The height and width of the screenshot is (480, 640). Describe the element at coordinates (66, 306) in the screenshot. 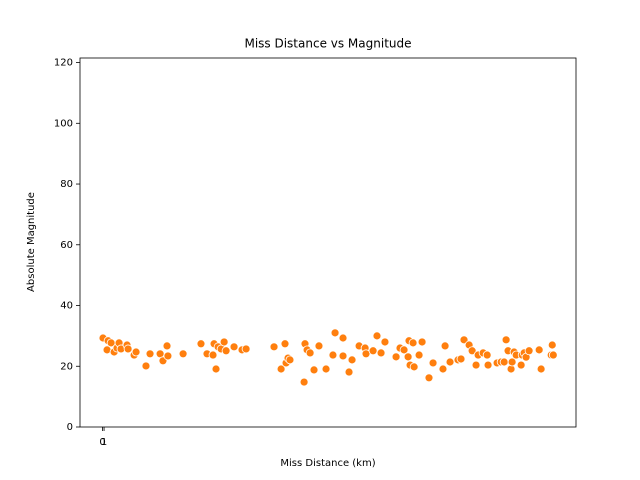

I see `y-tick-label: 40` at that location.